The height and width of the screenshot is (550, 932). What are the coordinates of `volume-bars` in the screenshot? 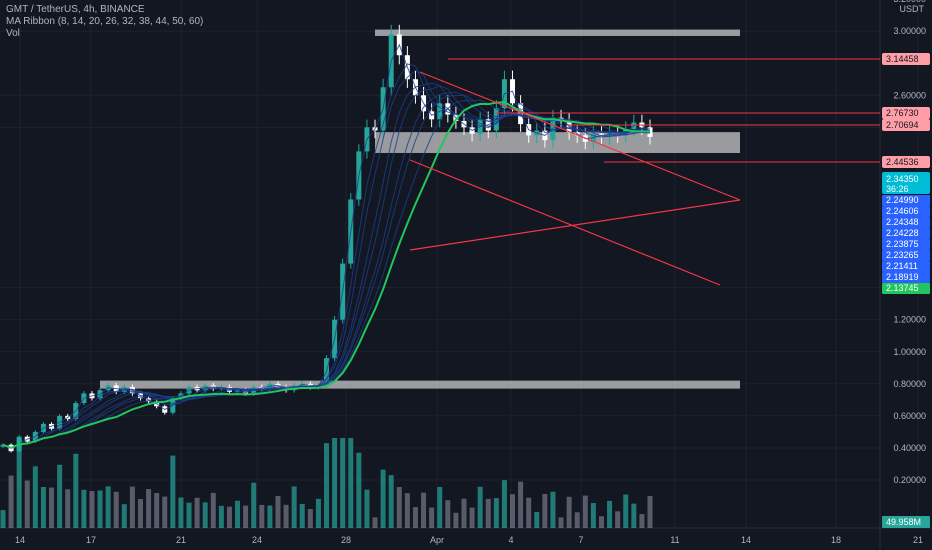 It's located at (326, 483).